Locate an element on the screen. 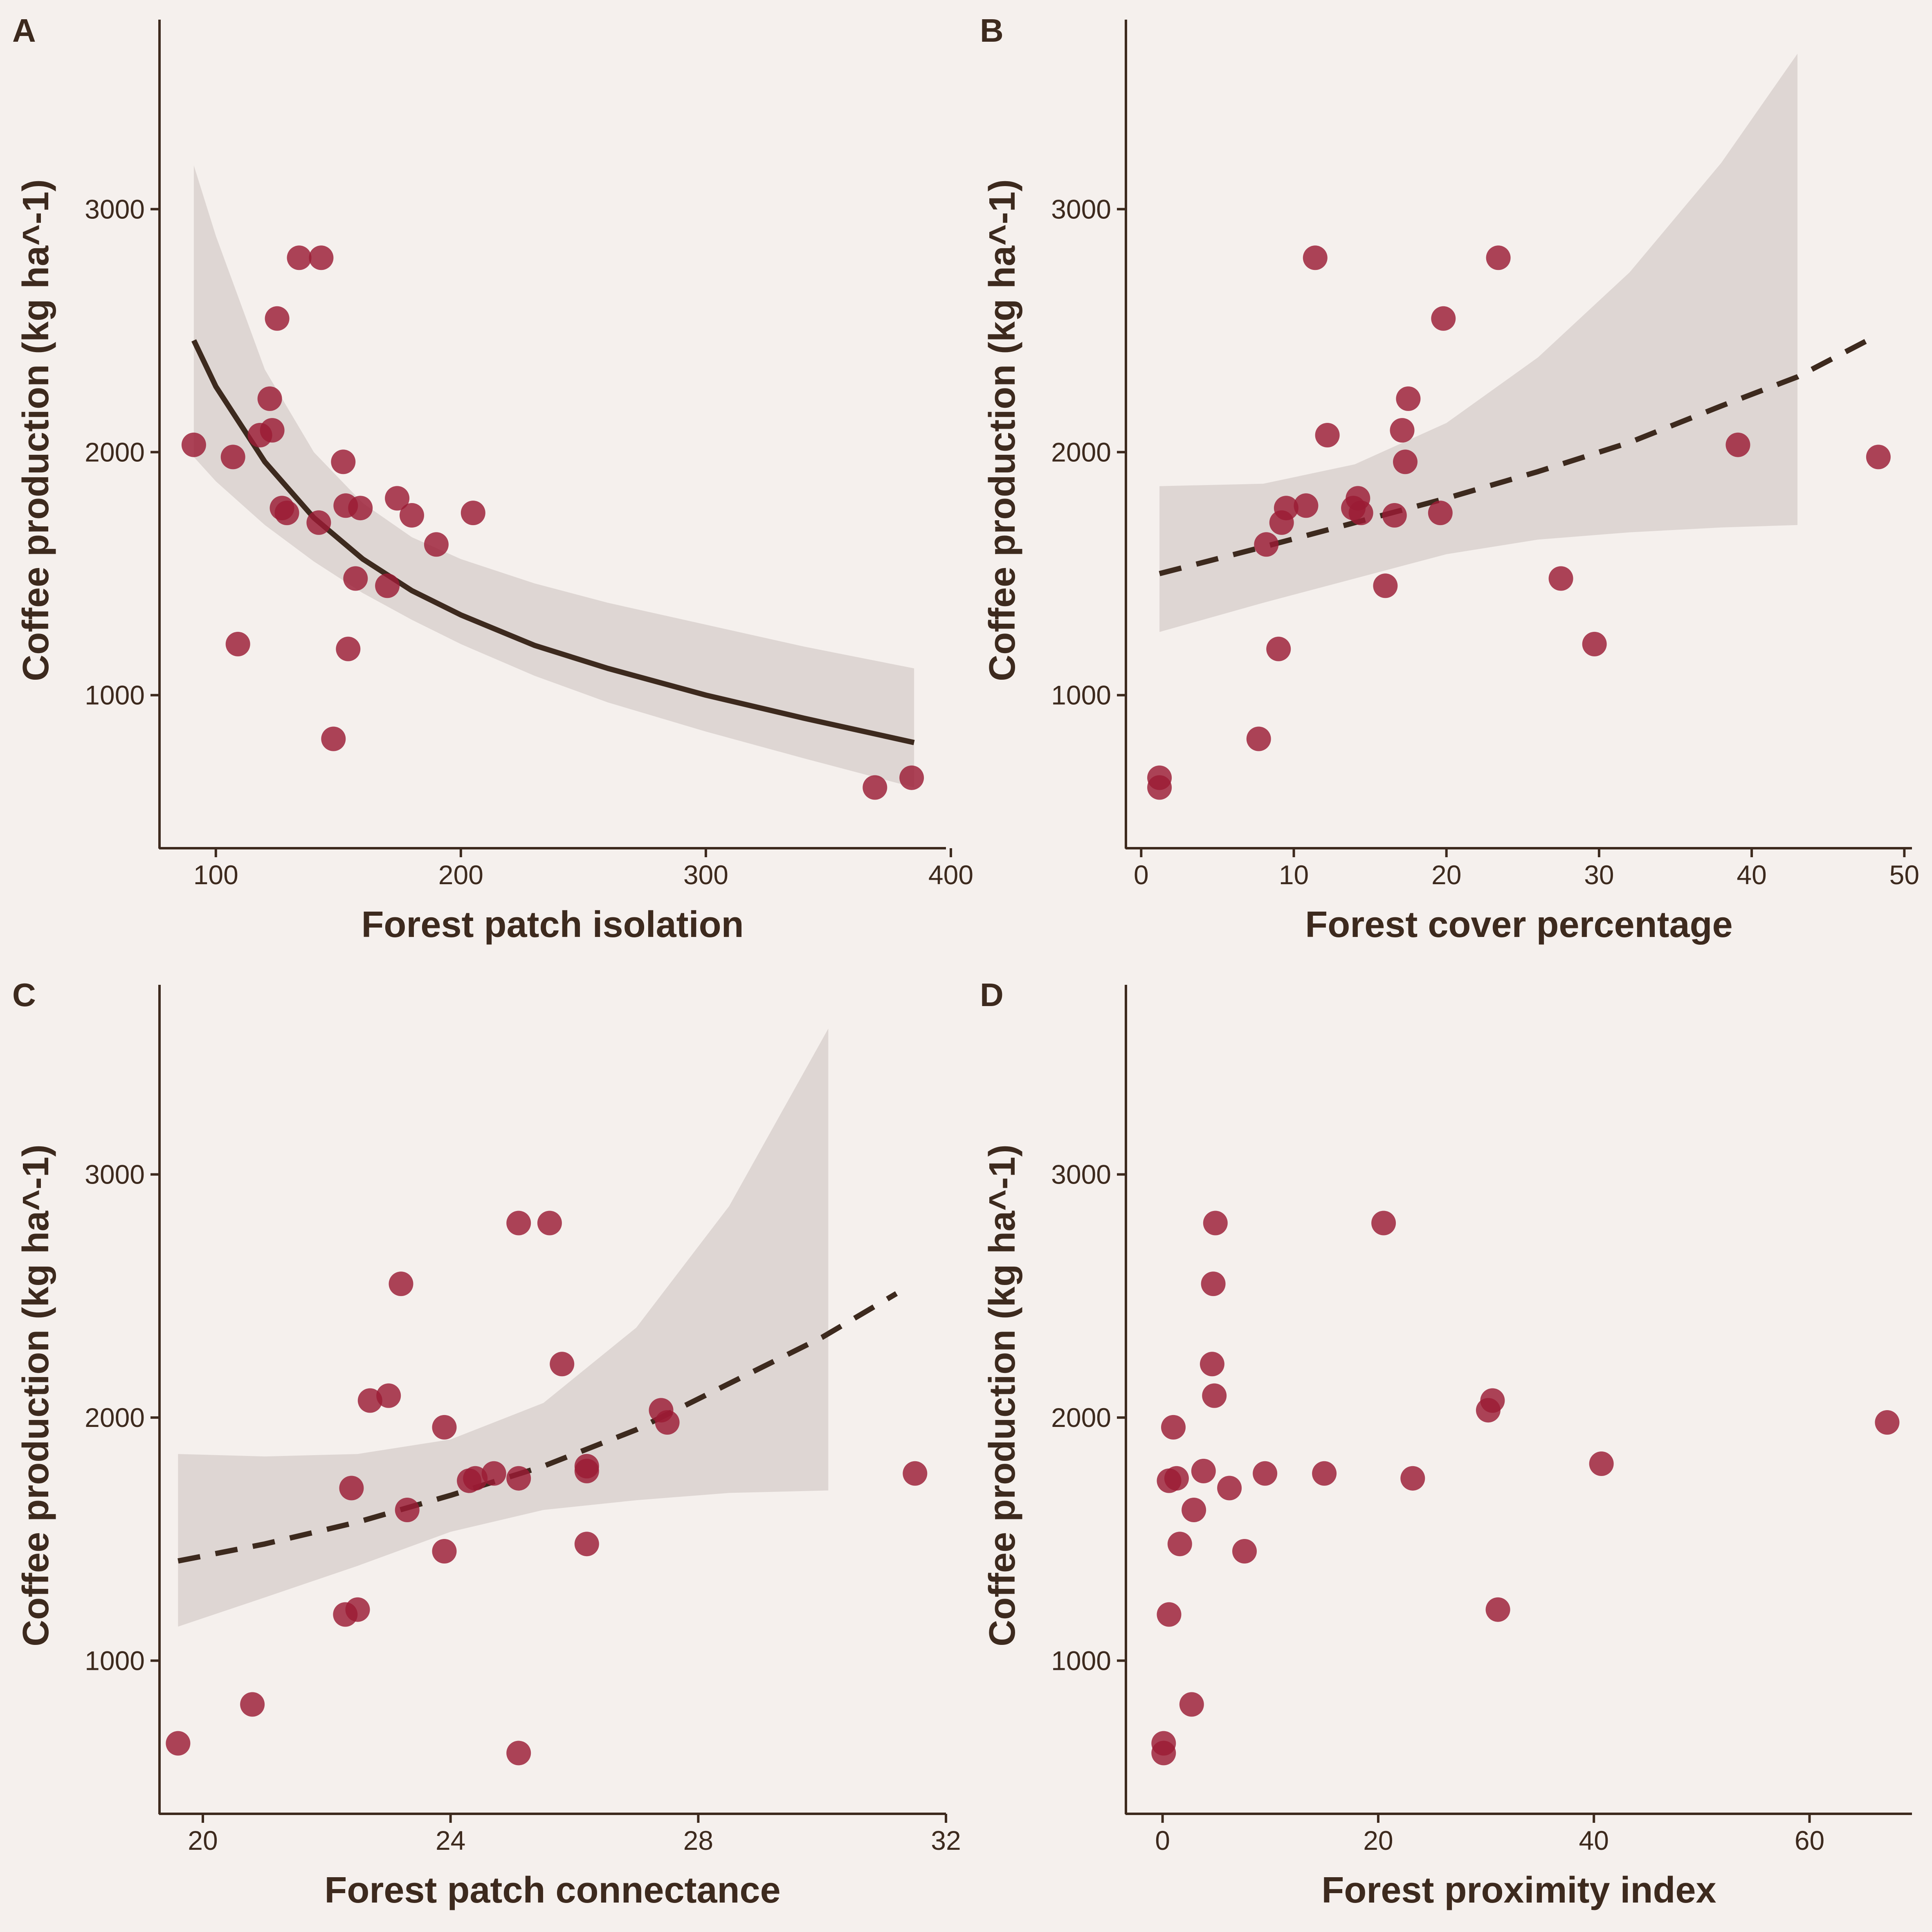 Image resolution: width=1932 pixels, height=1932 pixels. y-tick-label-a-1: 1000 is located at coordinates (115, 695).